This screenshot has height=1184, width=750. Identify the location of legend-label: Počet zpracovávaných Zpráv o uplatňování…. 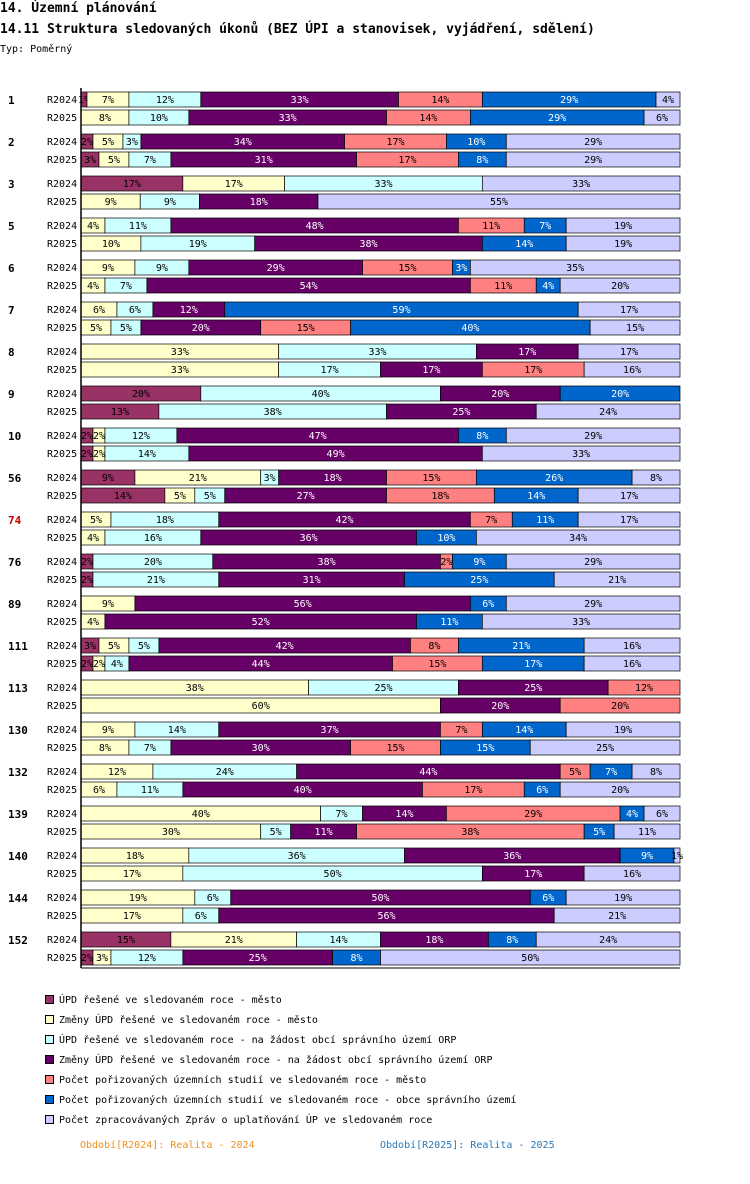
(246, 1120).